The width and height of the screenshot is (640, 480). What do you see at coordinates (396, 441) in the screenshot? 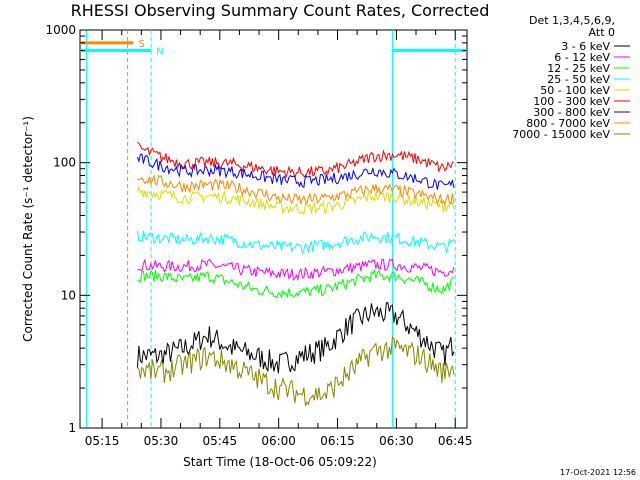
I see `x-tick-label: 06:30` at bounding box center [396, 441].